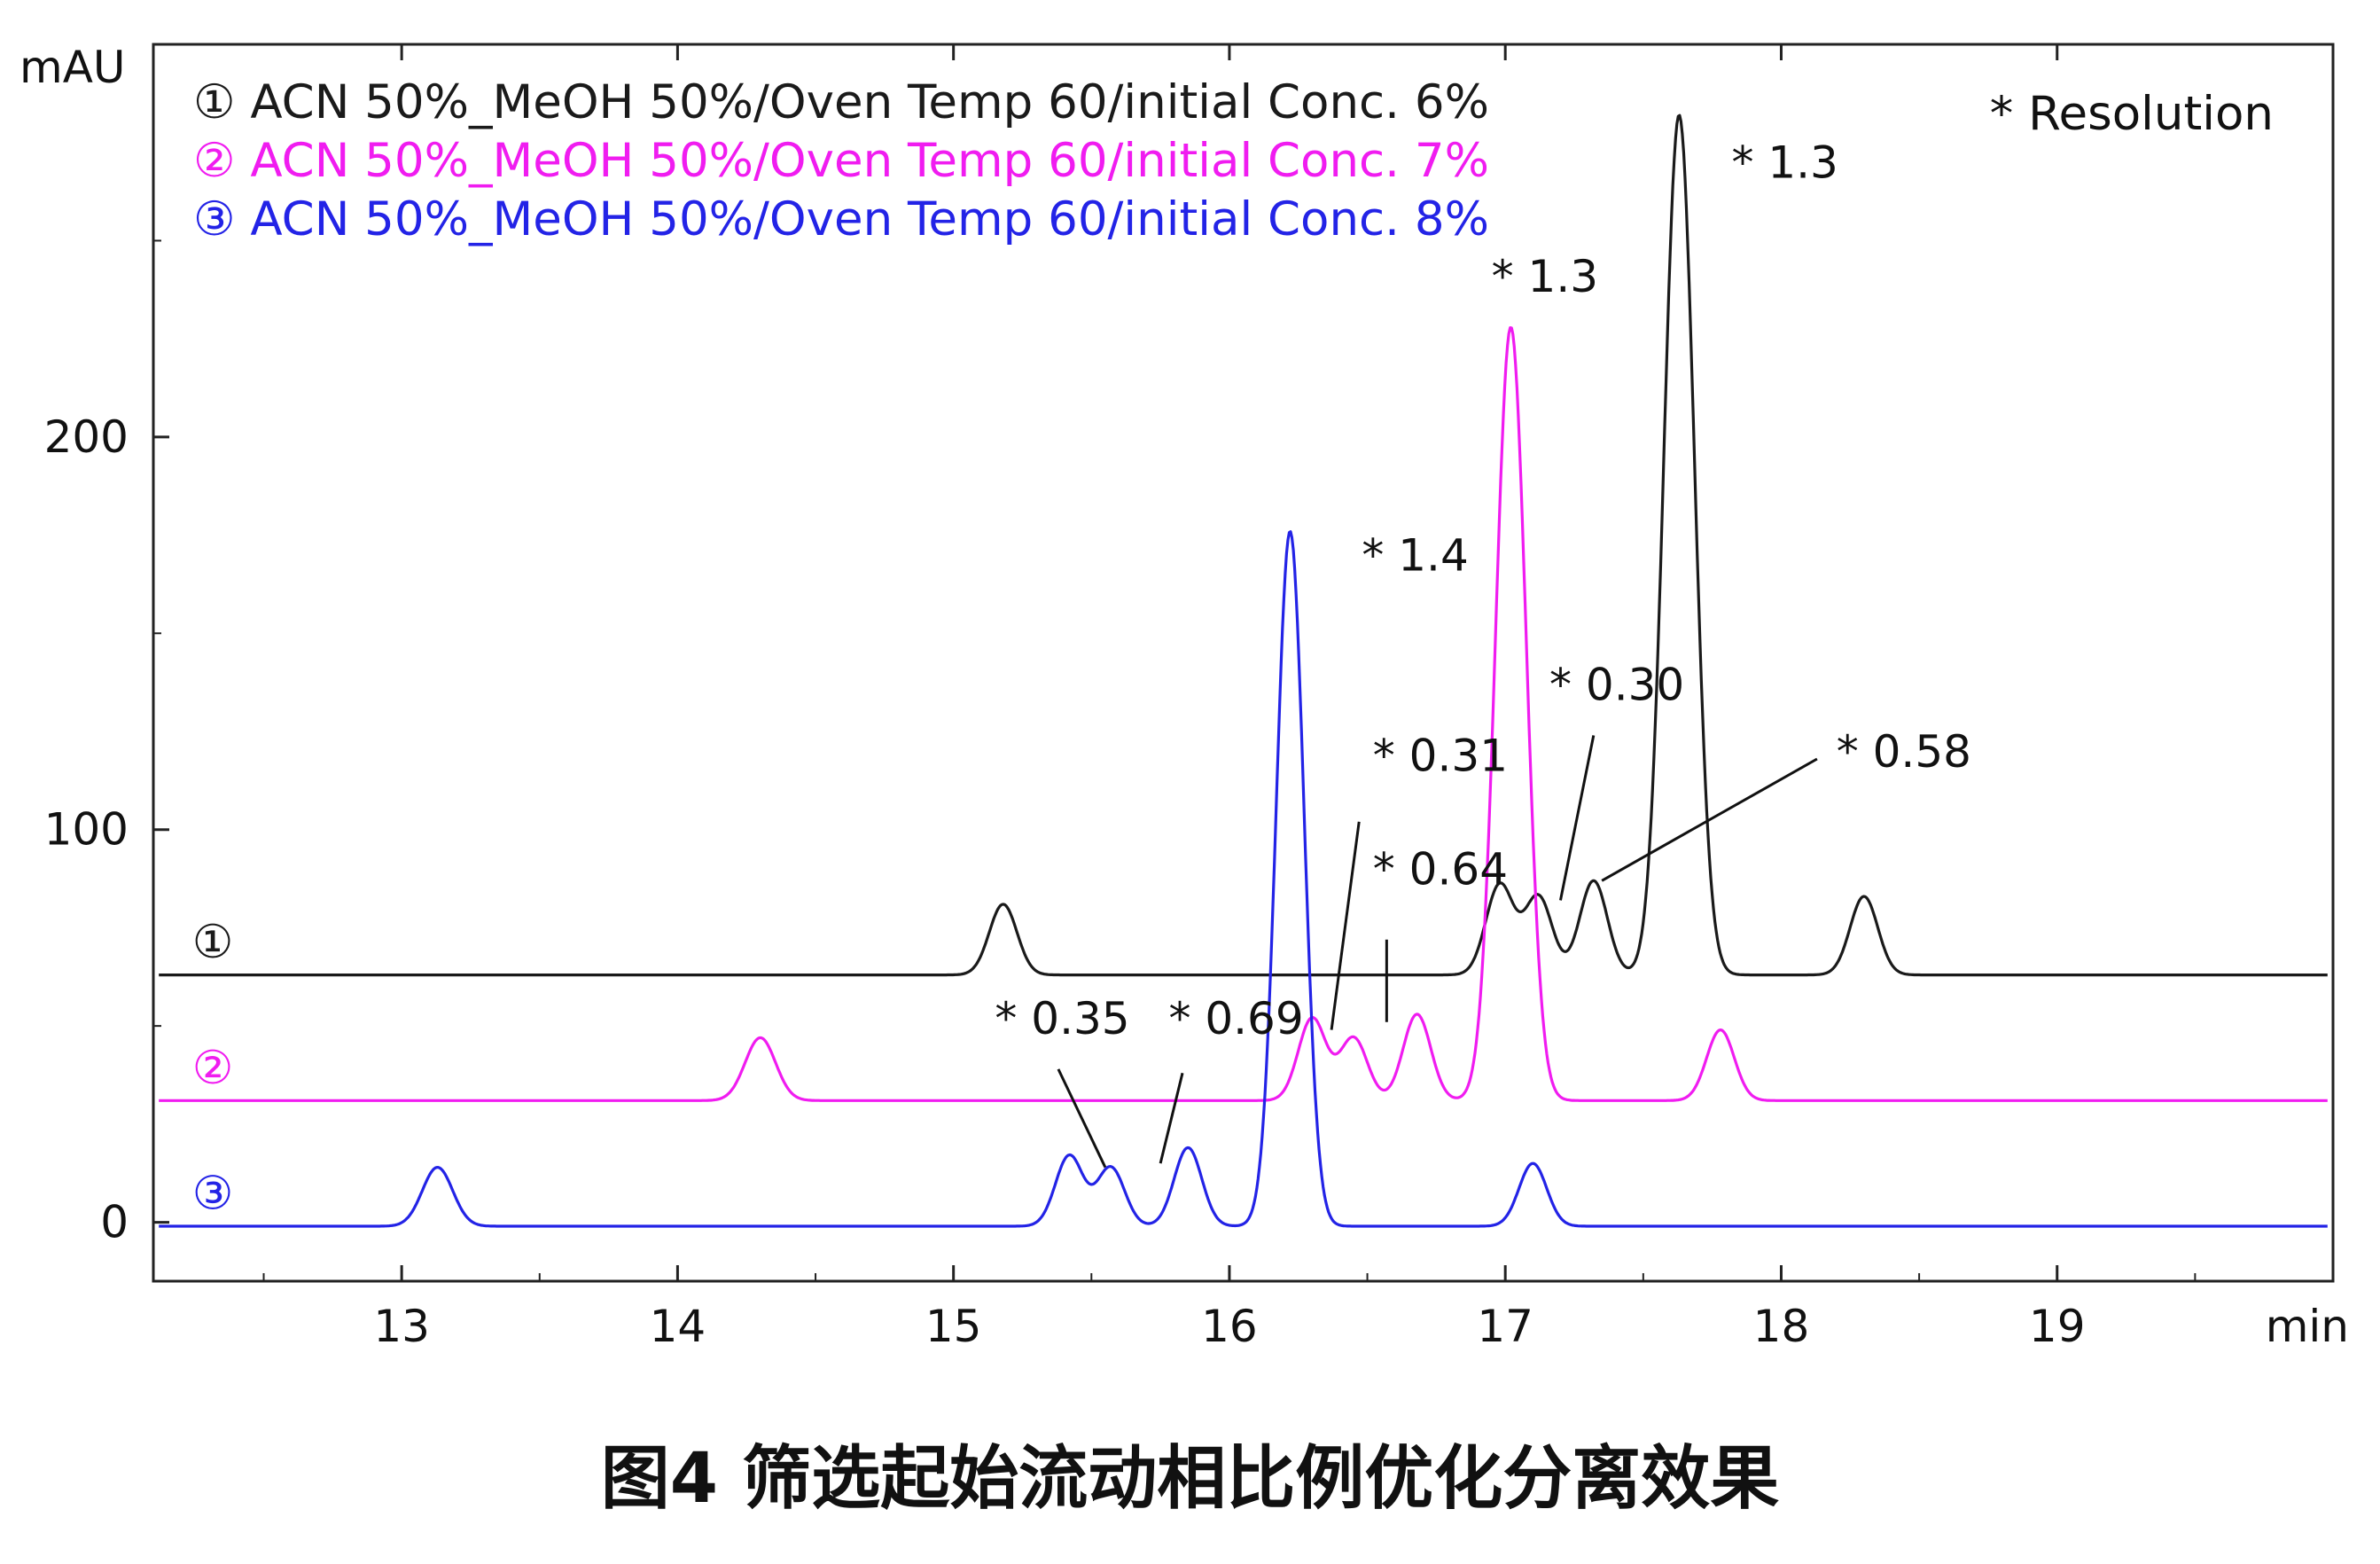  What do you see at coordinates (213, 1194) in the screenshot?
I see `series-marker-3: ③` at bounding box center [213, 1194].